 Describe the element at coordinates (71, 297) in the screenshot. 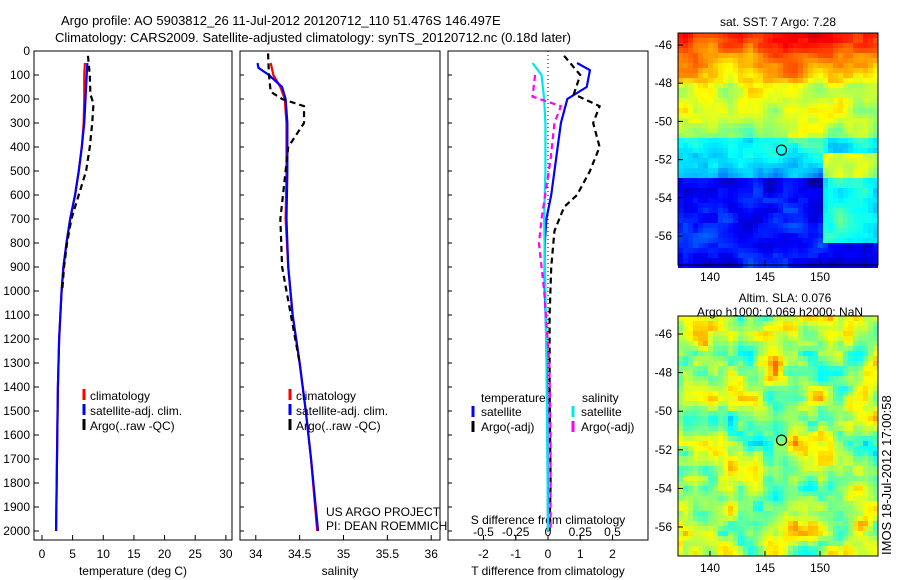

I see `series-line-satellite-adj--clim-` at that location.